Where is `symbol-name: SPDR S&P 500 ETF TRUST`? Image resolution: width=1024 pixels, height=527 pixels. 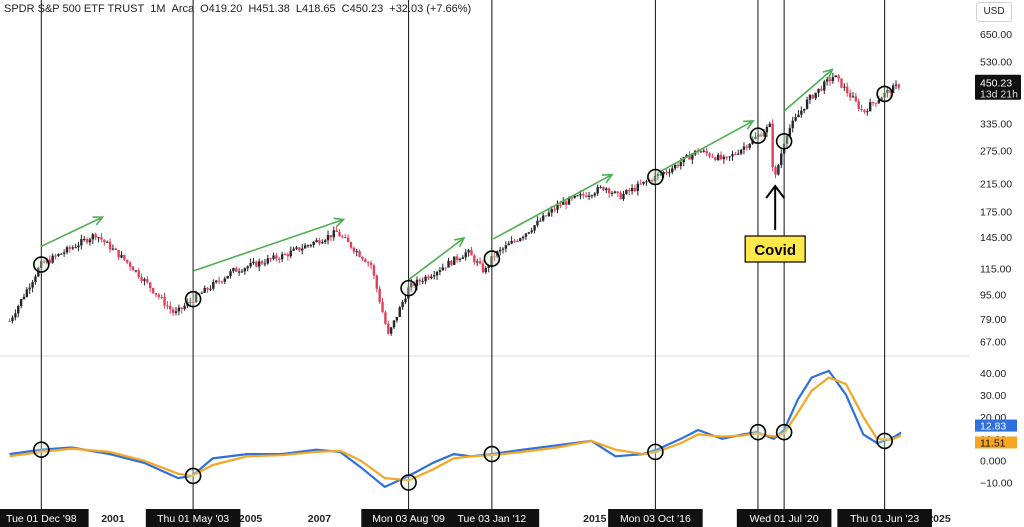 symbol-name: SPDR S&P 500 ETF TRUST is located at coordinates (74, 9).